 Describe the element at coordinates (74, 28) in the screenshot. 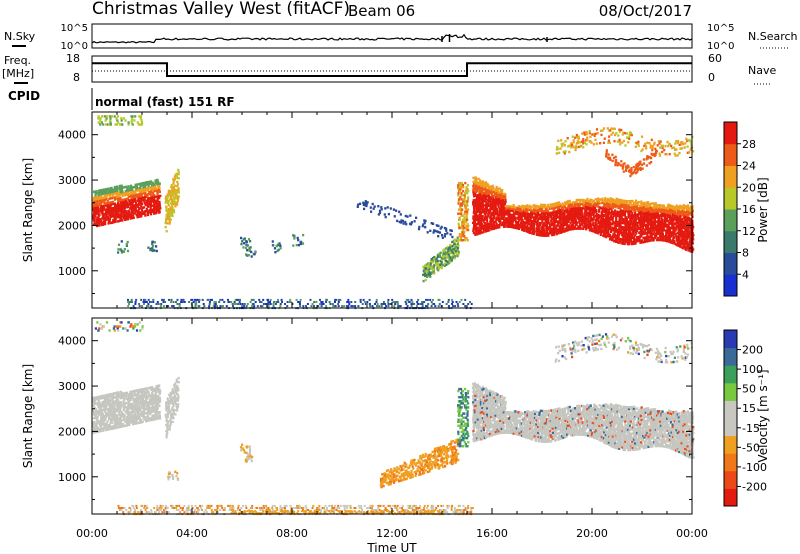

I see `noise-left-top: 10^5` at that location.